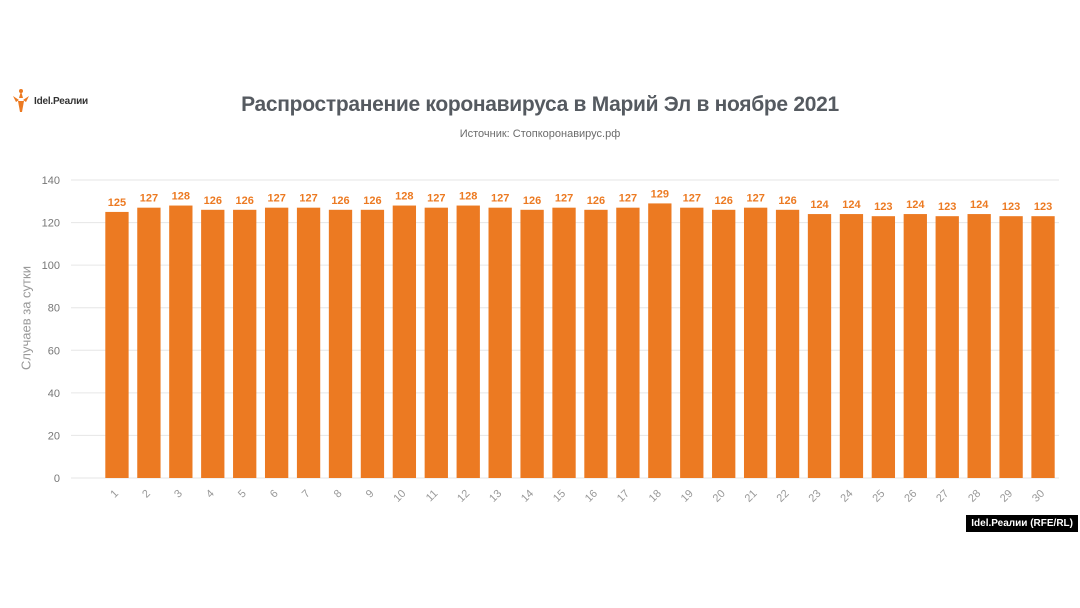  I want to click on brand-logo: Idel.Реалии, so click(49, 101).